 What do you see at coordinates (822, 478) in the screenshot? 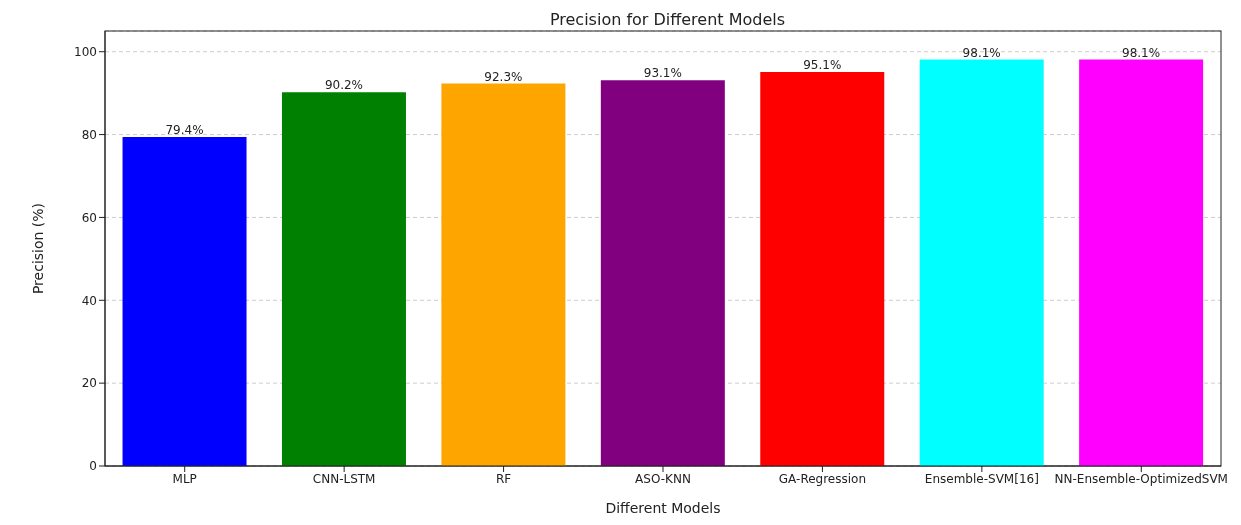
I see `x-tick-label: GA-Regression` at bounding box center [822, 478].